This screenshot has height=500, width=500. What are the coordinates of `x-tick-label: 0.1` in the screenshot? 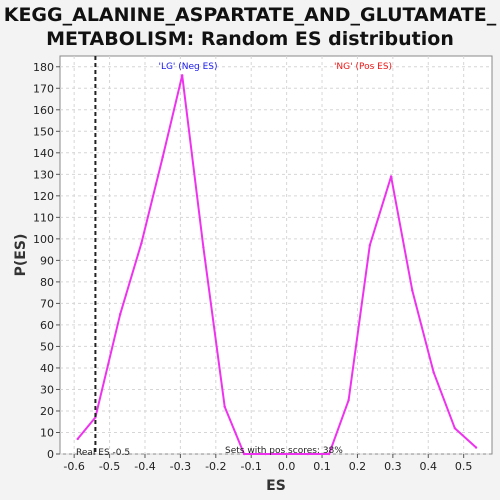 It's located at (322, 466).